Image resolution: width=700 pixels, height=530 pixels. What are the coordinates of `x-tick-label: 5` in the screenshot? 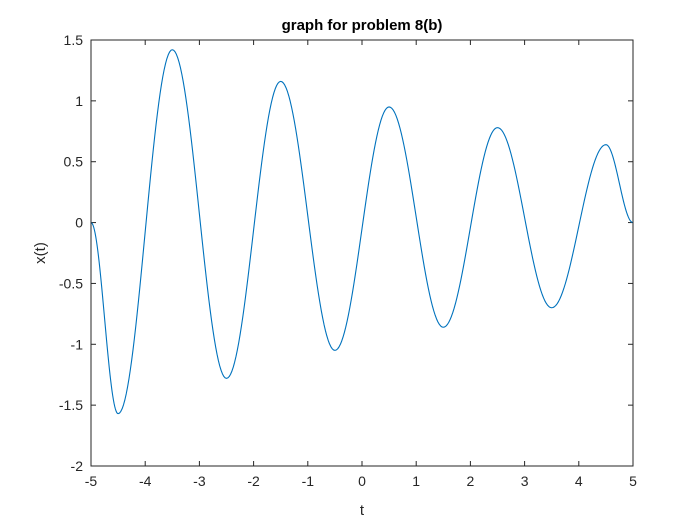 It's located at (633, 481).